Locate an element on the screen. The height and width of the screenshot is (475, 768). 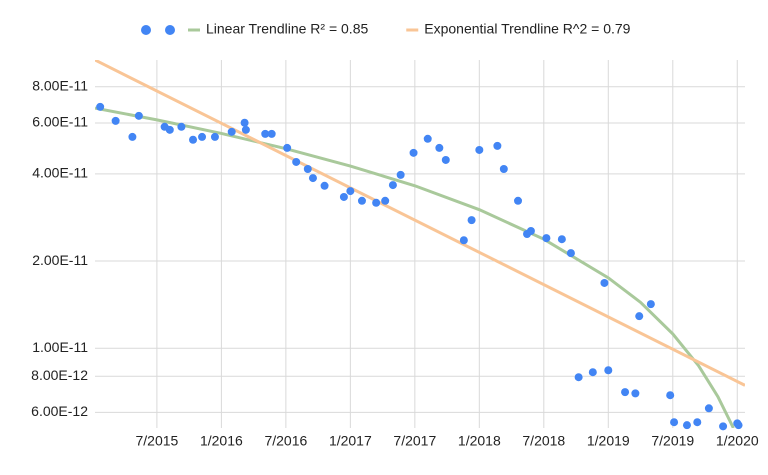
x-tick-label: 1/2016 is located at coordinates (221, 441).